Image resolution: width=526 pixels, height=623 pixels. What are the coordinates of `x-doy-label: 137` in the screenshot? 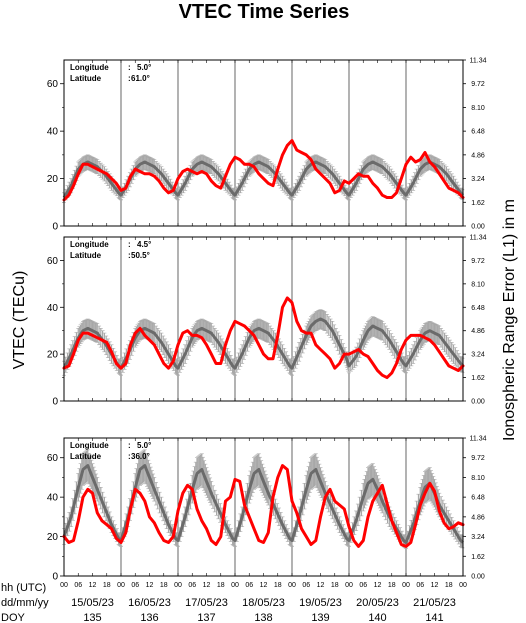 It's located at (206, 617).